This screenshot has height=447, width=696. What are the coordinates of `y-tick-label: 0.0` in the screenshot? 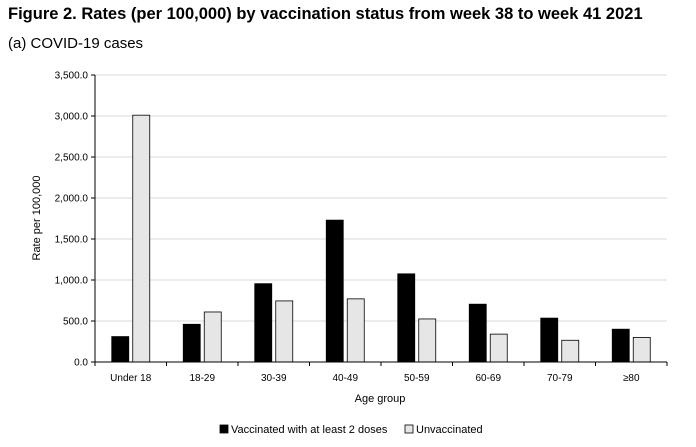 It's located at (81, 363).